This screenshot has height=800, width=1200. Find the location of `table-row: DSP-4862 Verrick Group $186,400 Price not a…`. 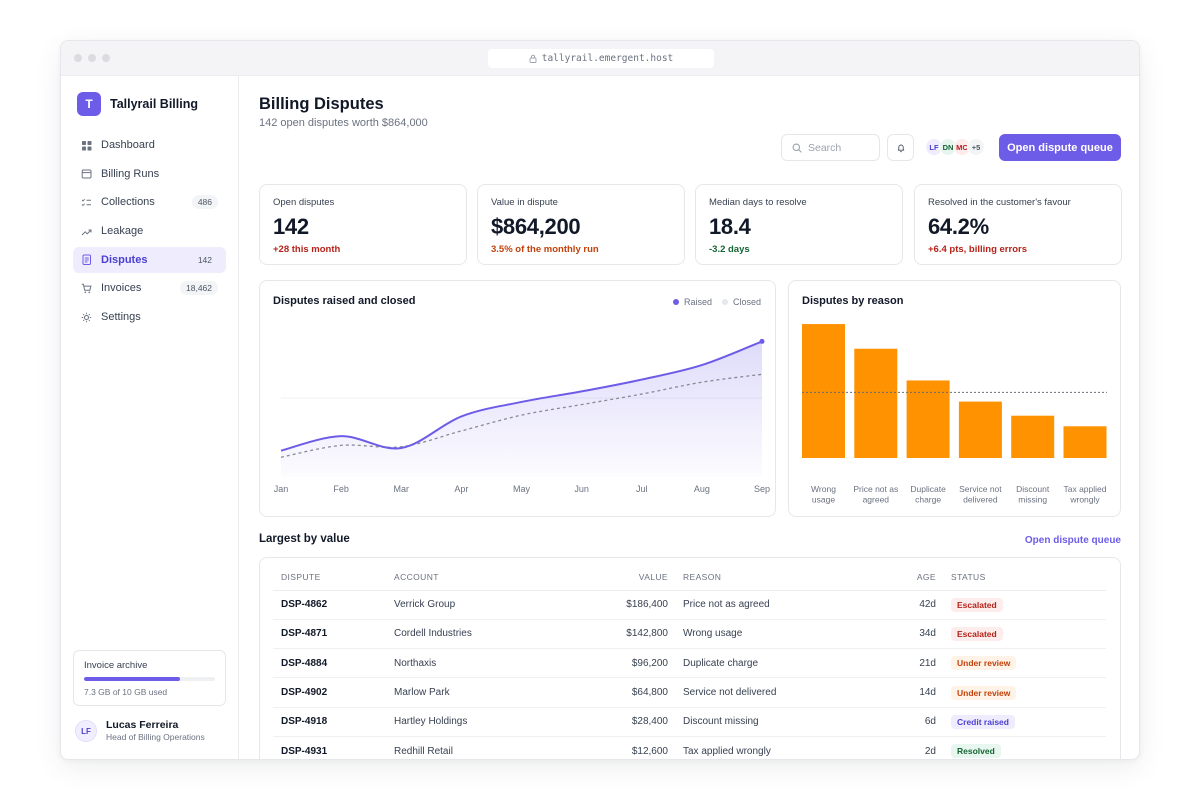

table-row: DSP-4862 Verrick Group $186,400 Price not a… is located at coordinates (689, 605).